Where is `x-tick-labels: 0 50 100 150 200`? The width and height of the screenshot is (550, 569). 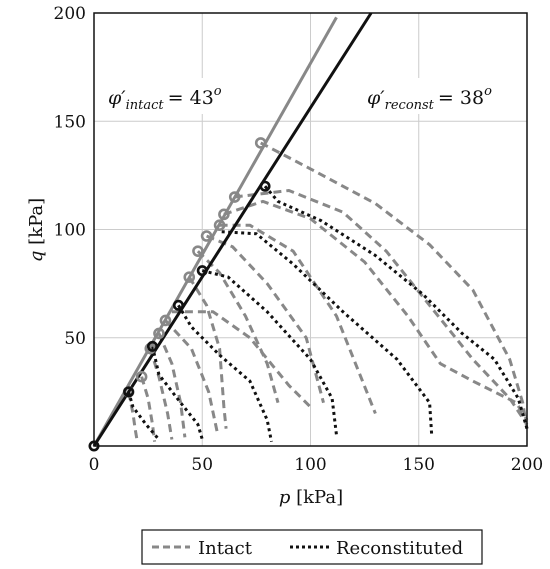
x-tick-labels: 0 50 100 150 200 is located at coordinates (316, 465).